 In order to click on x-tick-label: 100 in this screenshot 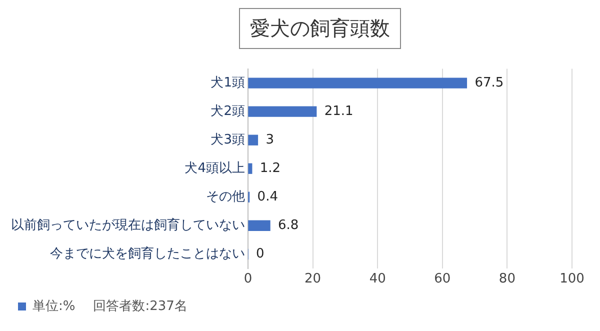, I will do `click(572, 279)`.